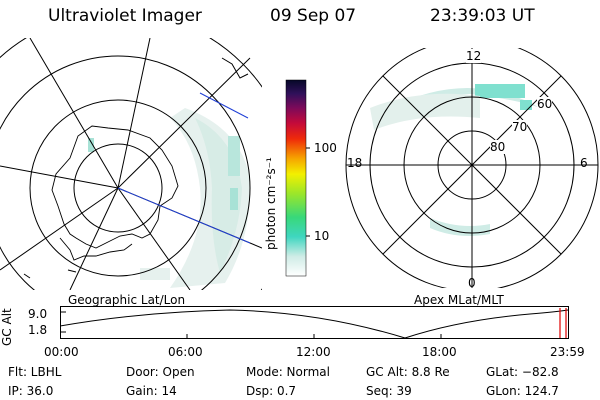  What do you see at coordinates (408, 372) in the screenshot?
I see `gc-alt-info: GC Alt: 8.8 Re` at bounding box center [408, 372].